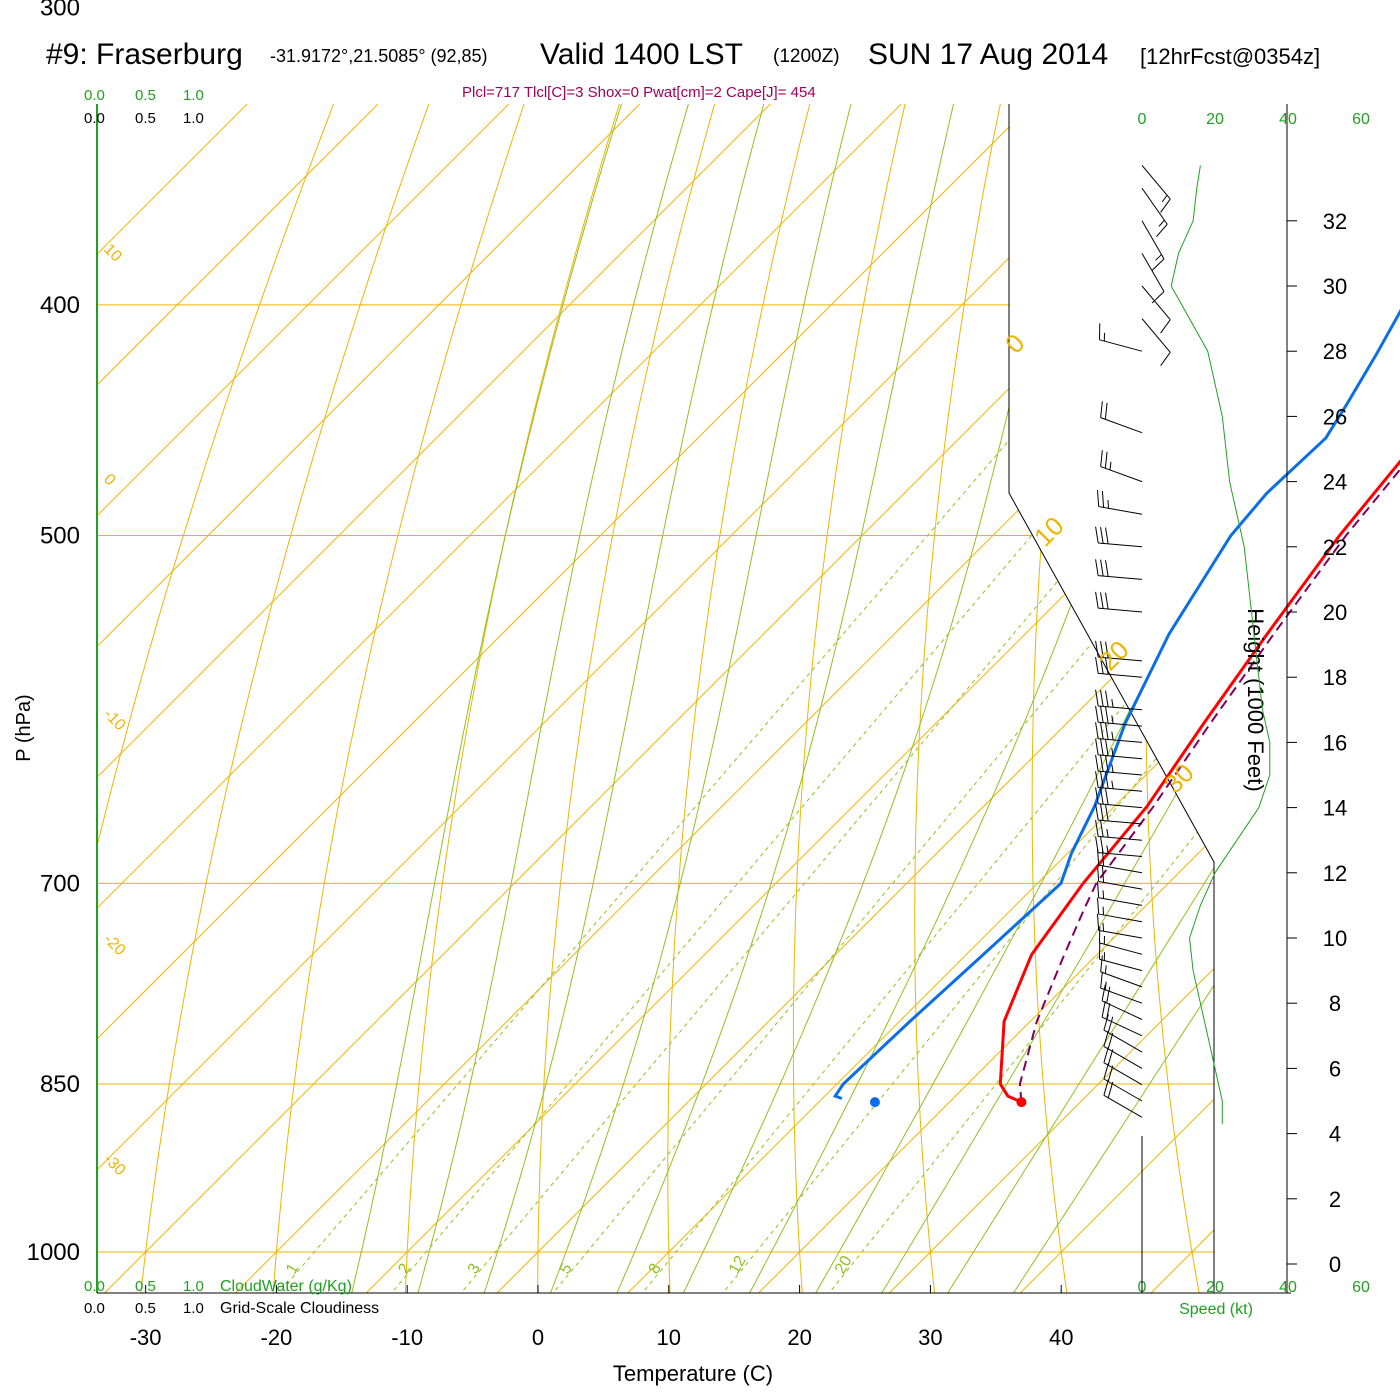 Image resolution: width=1400 pixels, height=1400 pixels. I want to click on y-axis-label: P (hPa), so click(24, 727).